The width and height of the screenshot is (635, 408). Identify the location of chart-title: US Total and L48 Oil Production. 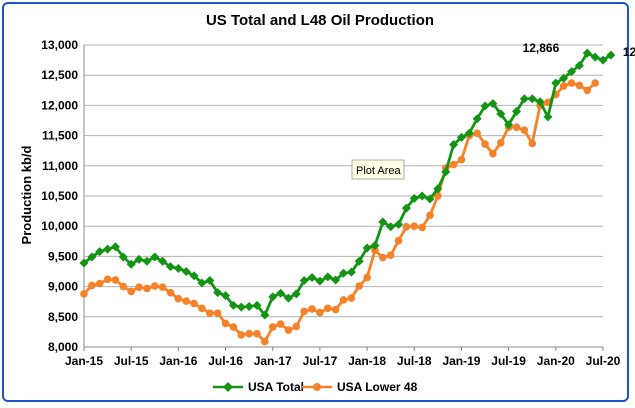
(320, 20).